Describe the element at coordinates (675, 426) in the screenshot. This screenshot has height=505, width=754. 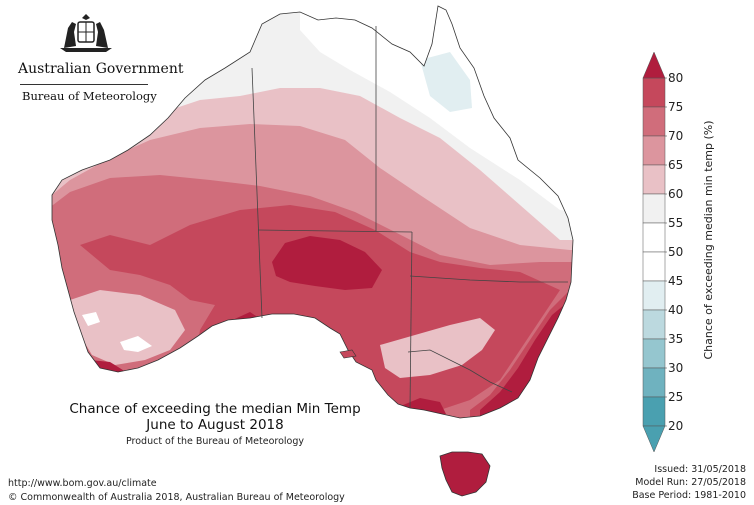
I see `legend-tick-label: 20` at that location.